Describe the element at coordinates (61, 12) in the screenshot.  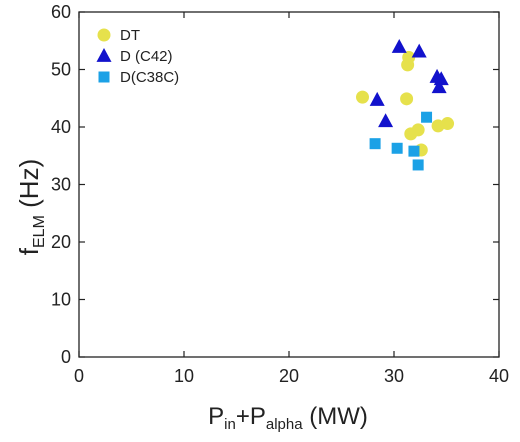
I see `y-tick-label: 60` at that location.